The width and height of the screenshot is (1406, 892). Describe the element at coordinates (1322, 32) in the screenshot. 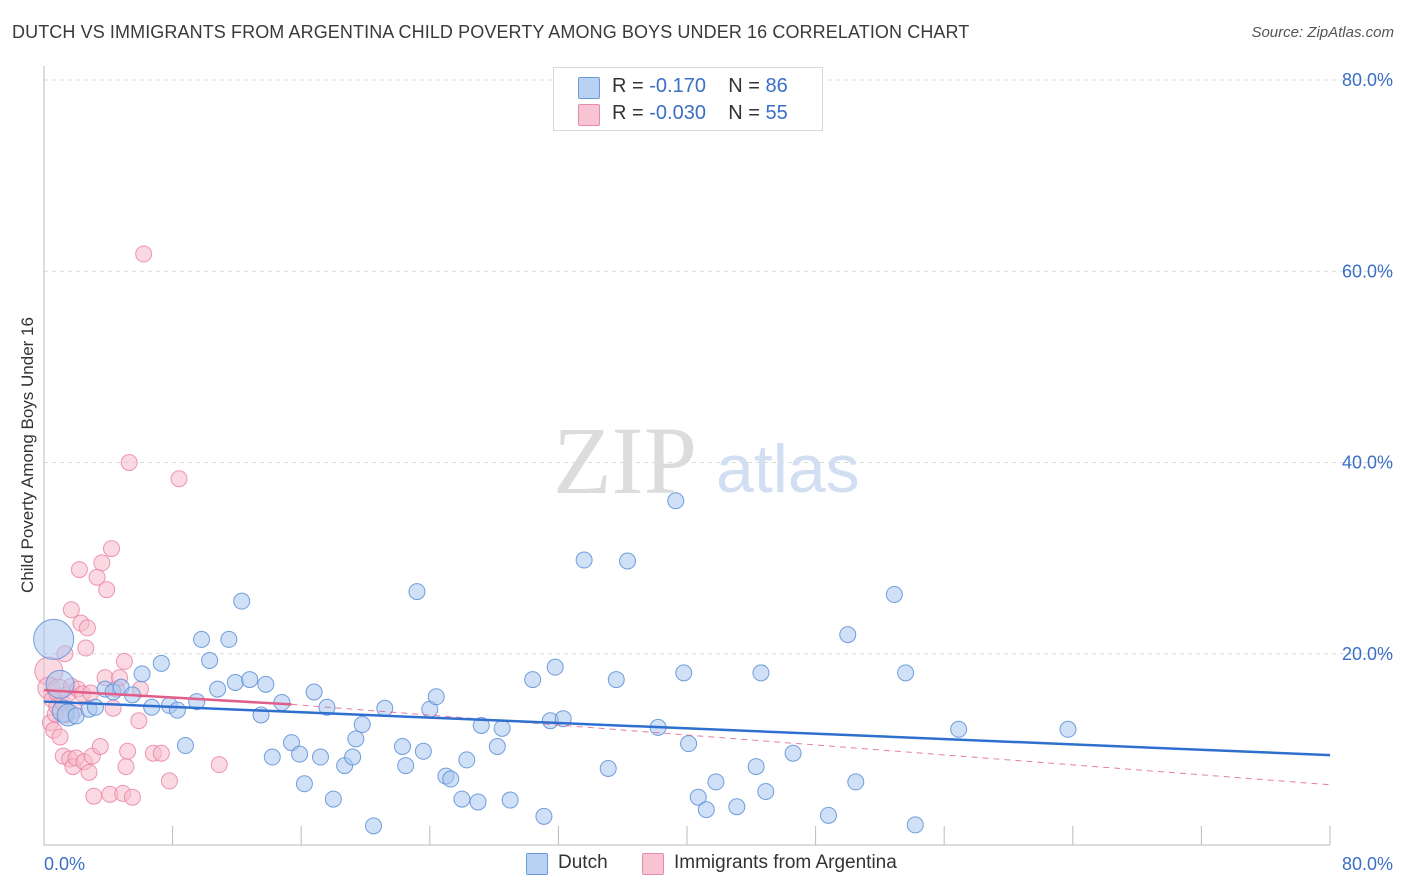

I see `source-label: Source: ZipAtlas.com` at that location.